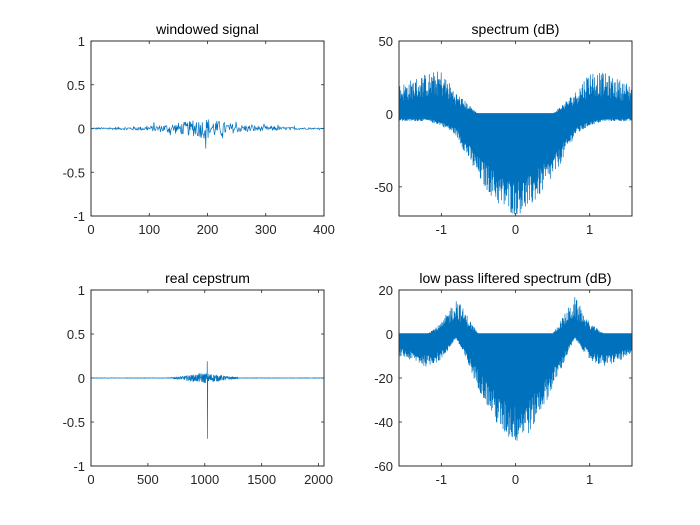 The image size is (700, 525). I want to click on x-tick-label: 100, so click(149, 229).